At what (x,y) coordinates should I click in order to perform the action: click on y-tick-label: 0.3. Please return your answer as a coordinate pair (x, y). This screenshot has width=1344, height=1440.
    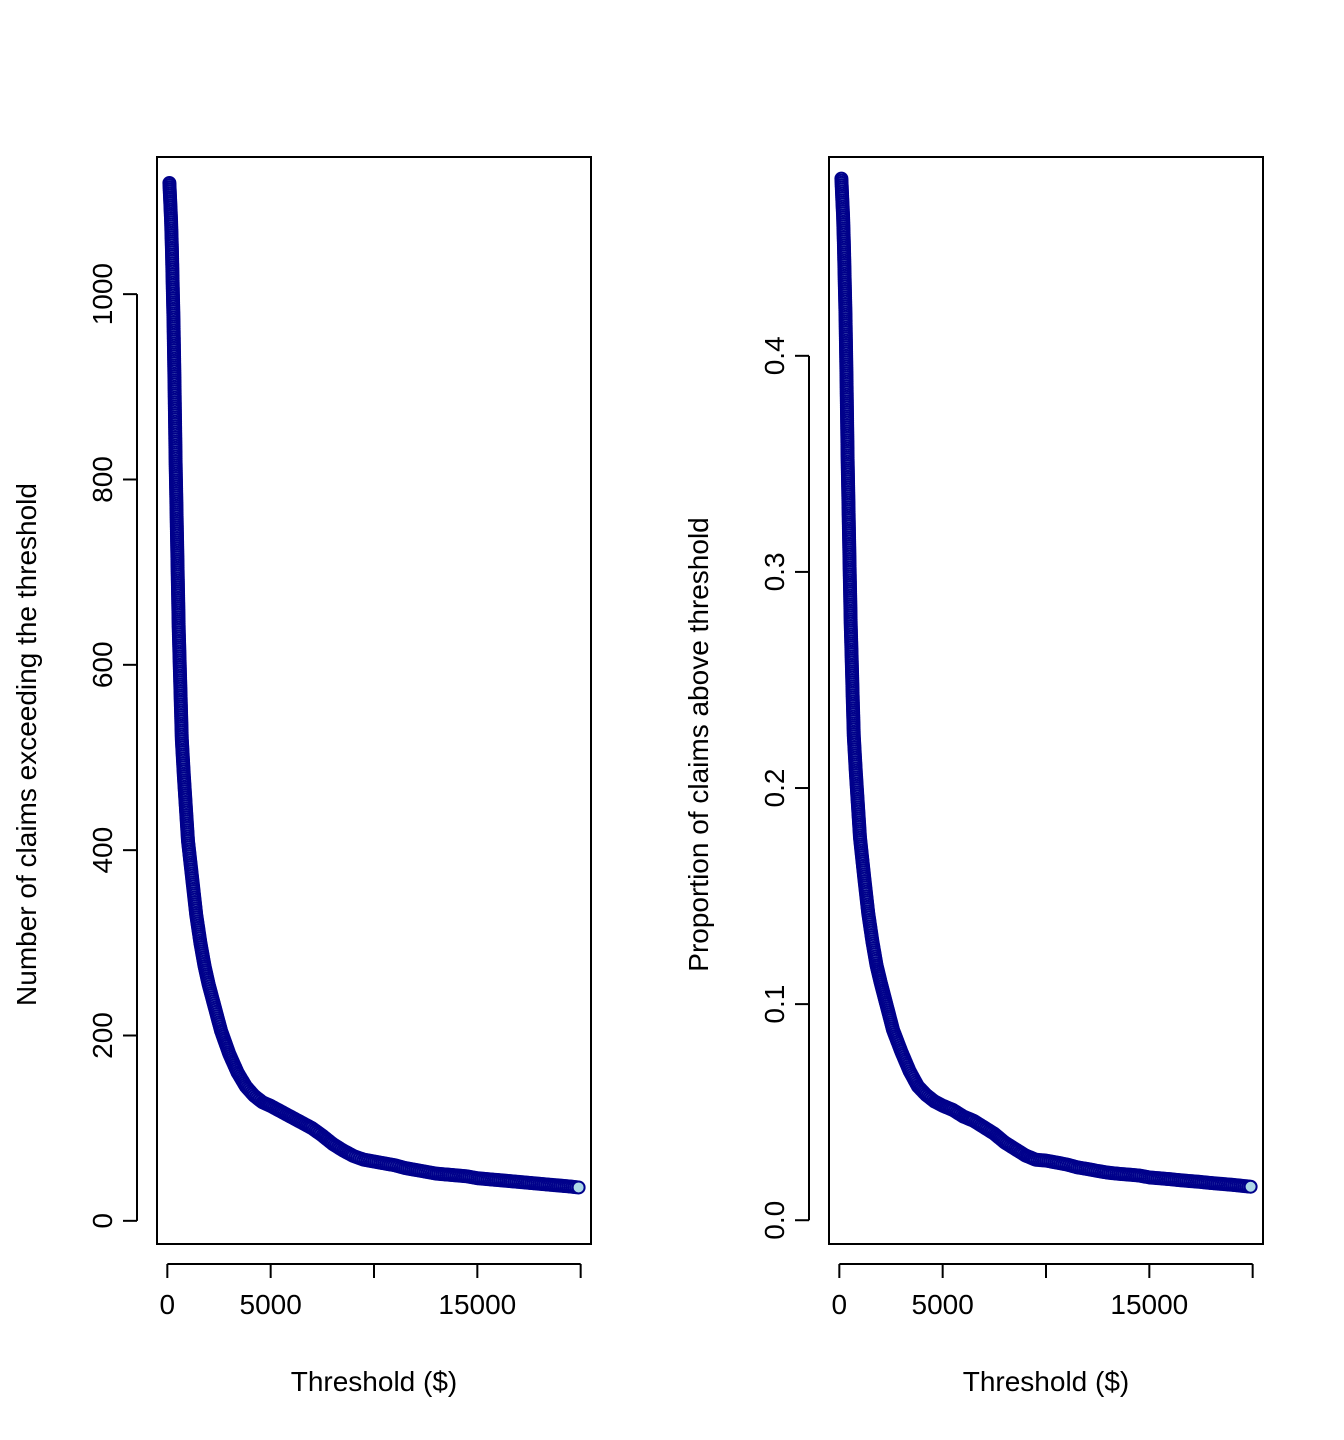
    Looking at the image, I should click on (774, 571).